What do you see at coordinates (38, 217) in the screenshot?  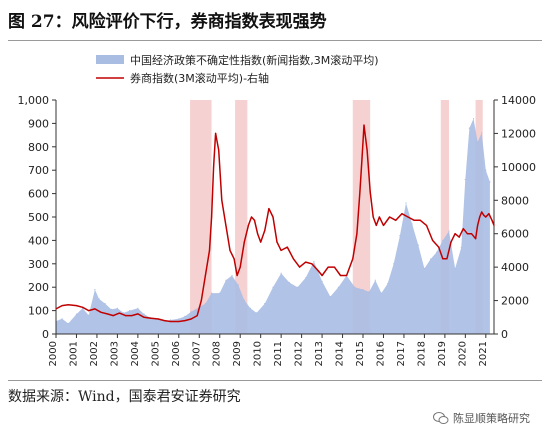 I see `left-tick-label: 500` at bounding box center [38, 217].